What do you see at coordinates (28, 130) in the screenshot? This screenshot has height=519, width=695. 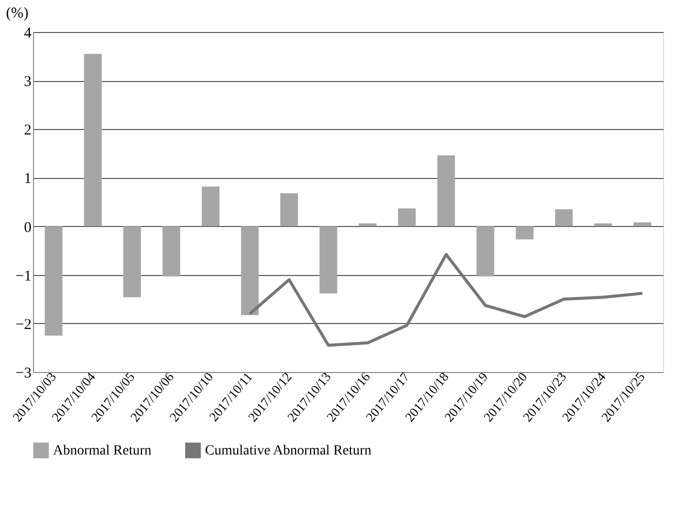 I see `y-tick-label: 2` at bounding box center [28, 130].